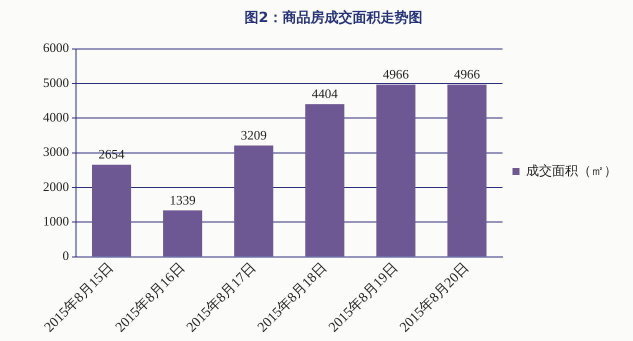 This screenshot has height=341, width=633. What do you see at coordinates (571, 170) in the screenshot?
I see `legend-label: 成交面积（㎡）` at bounding box center [571, 170].